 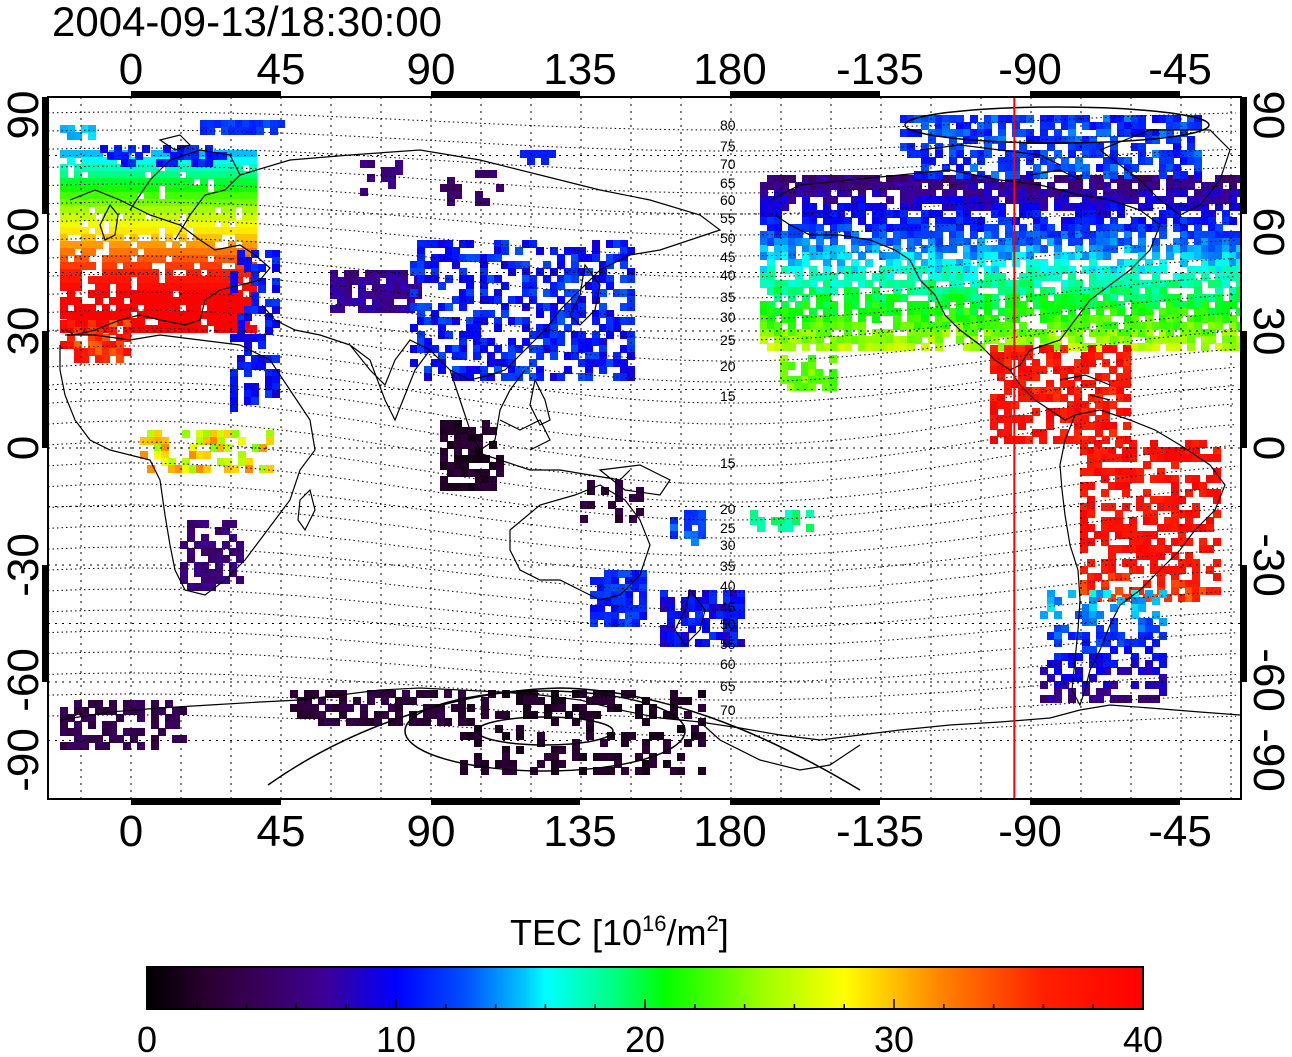 I want to click on mlat-label: 15, so click(x=728, y=396).